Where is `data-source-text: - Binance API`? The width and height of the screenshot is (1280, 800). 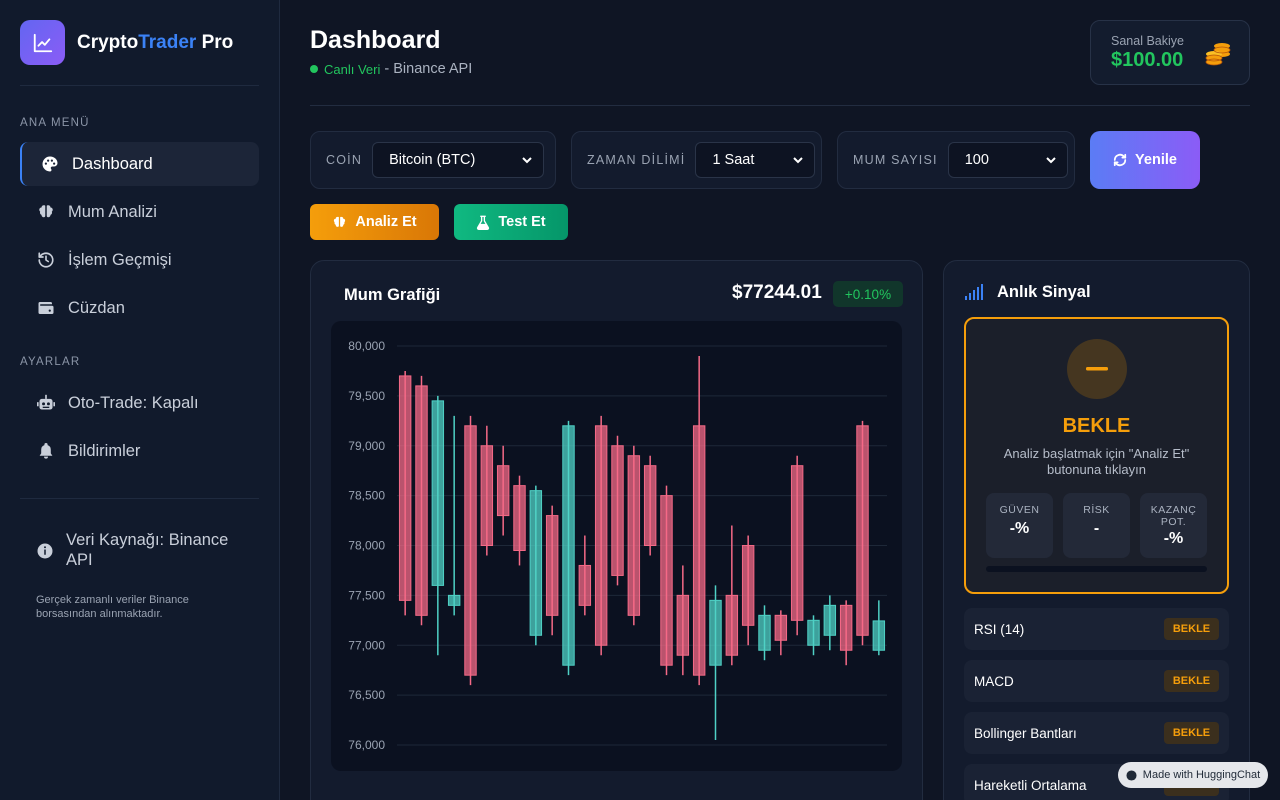
data-source-text: - Binance API is located at coordinates (428, 69).